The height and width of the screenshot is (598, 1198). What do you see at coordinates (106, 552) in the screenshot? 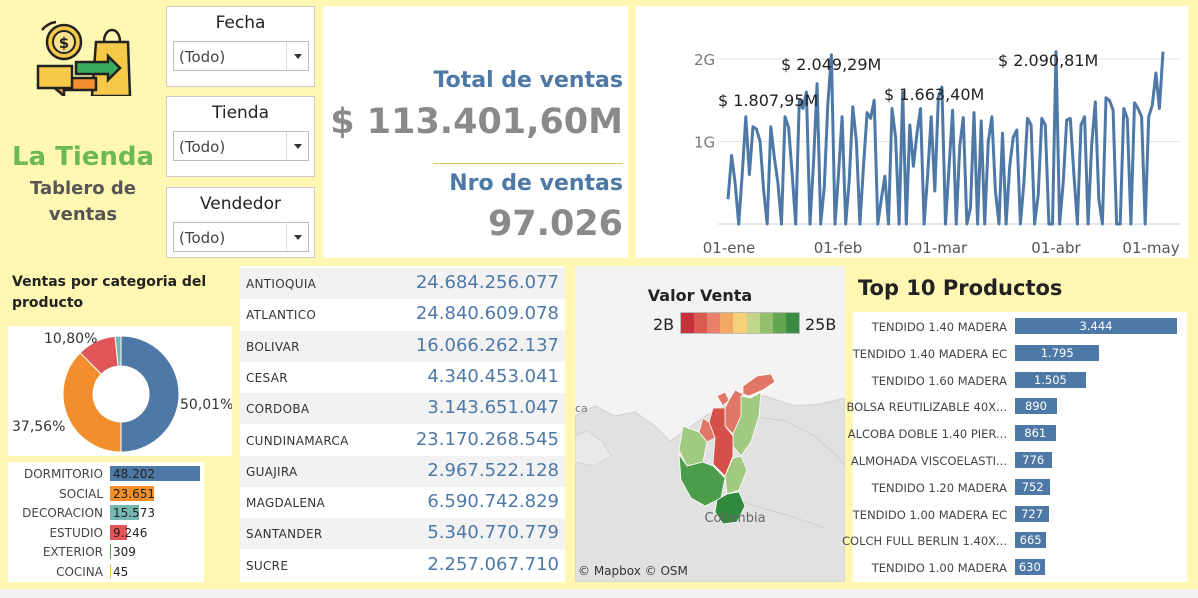
I see `category-bar-row: EXTERIOR 309` at bounding box center [106, 552].